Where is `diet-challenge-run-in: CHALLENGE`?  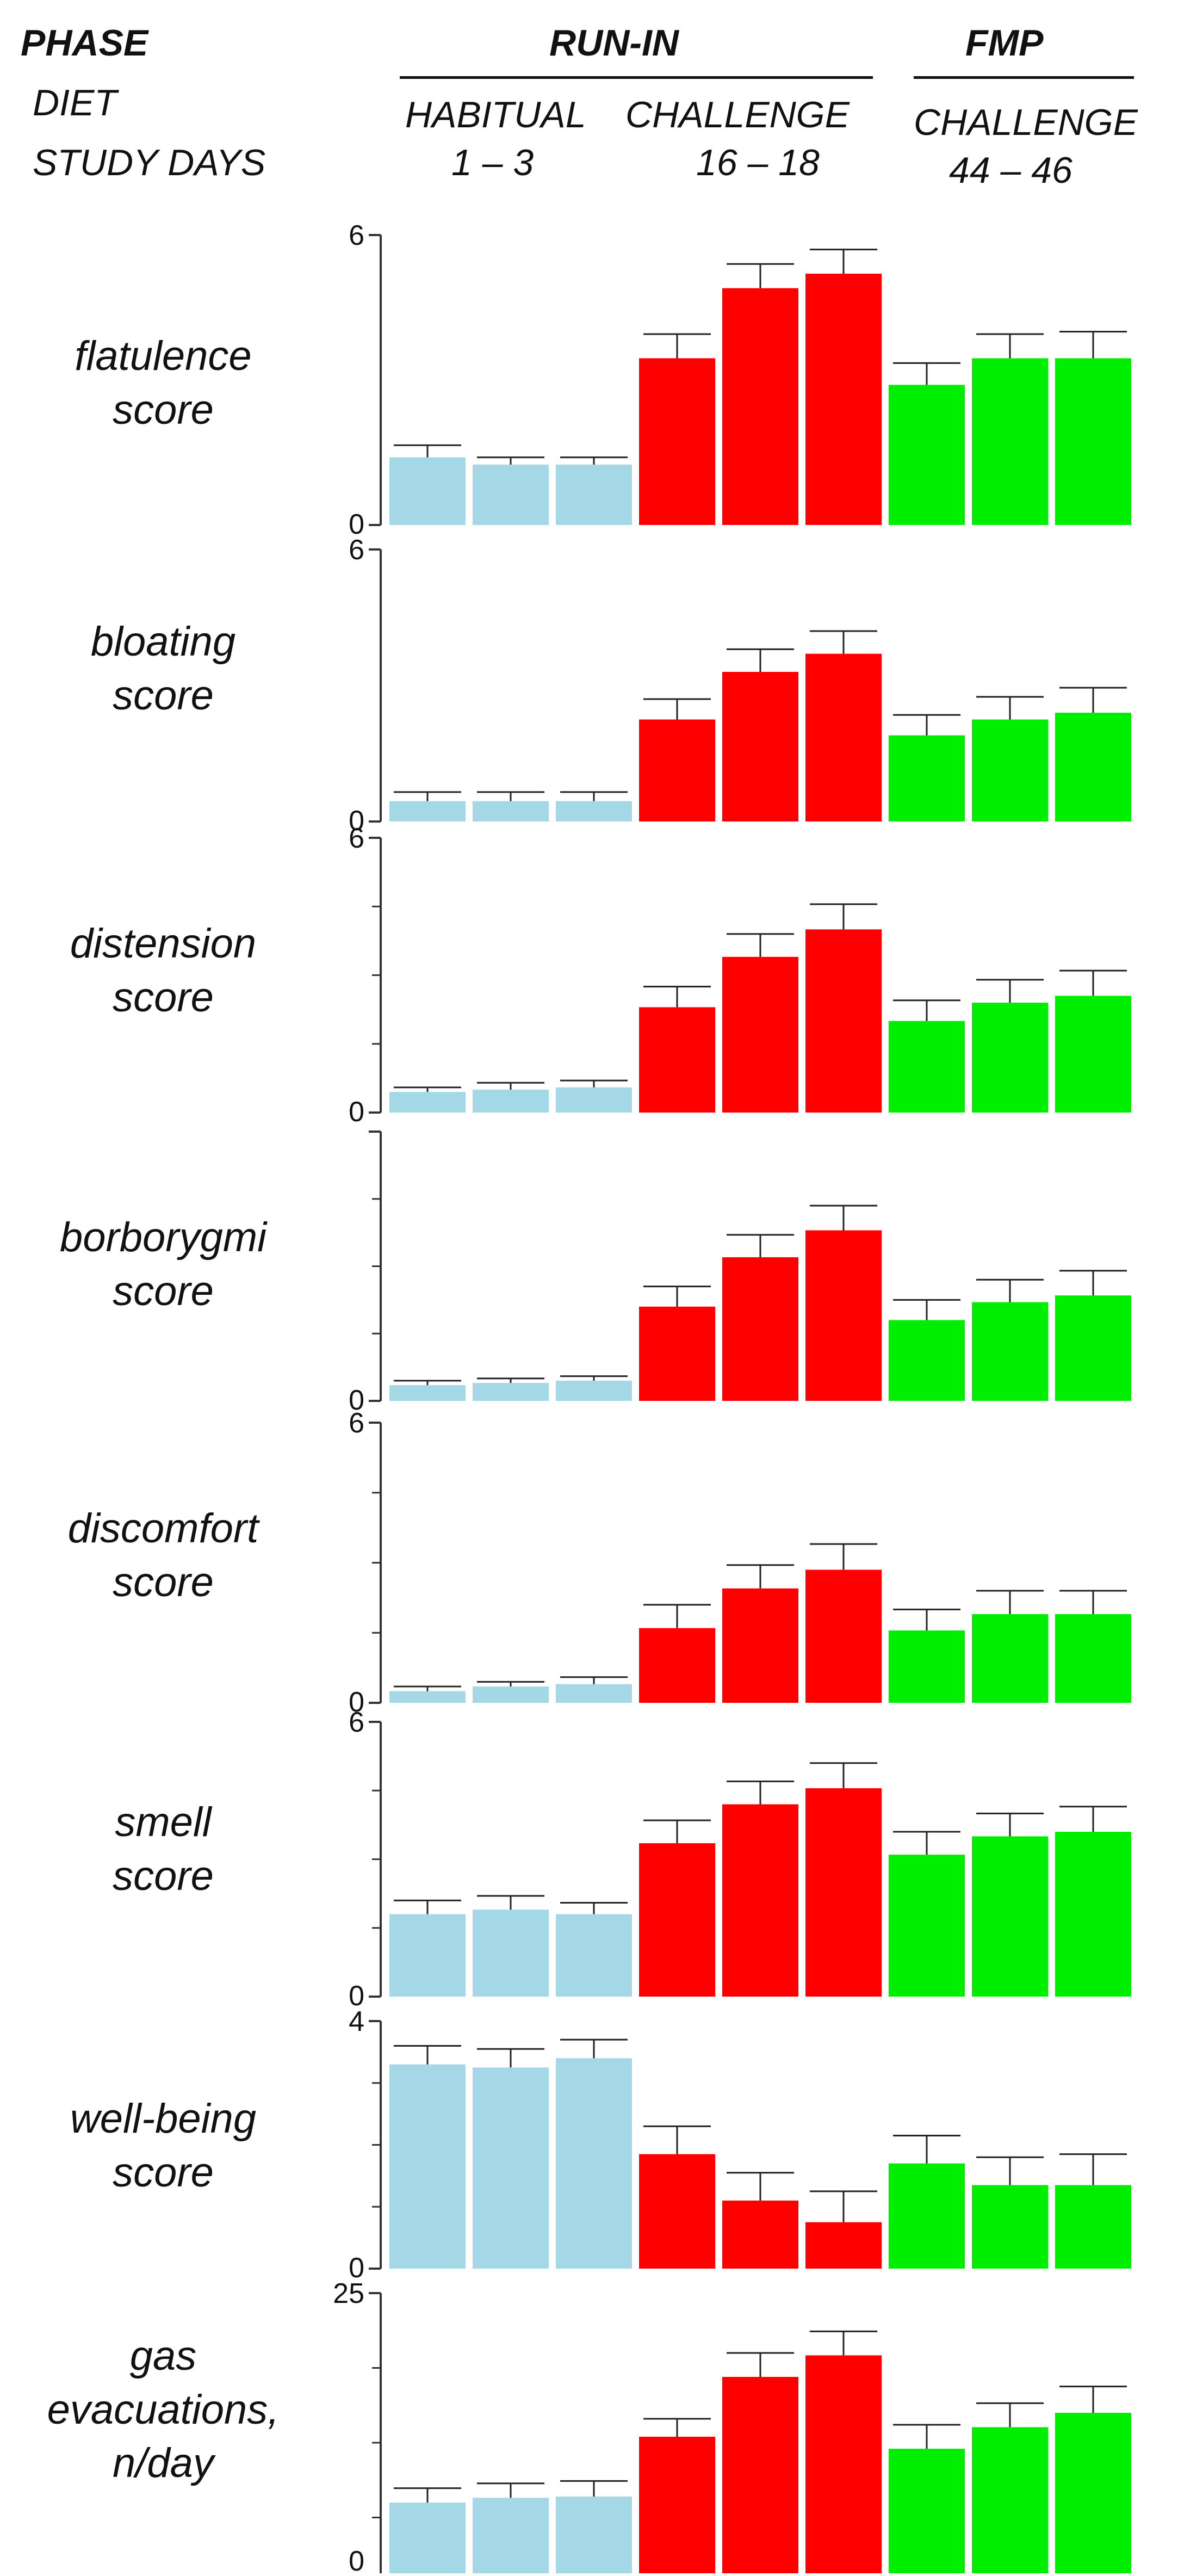 diet-challenge-run-in: CHALLENGE is located at coordinates (737, 114).